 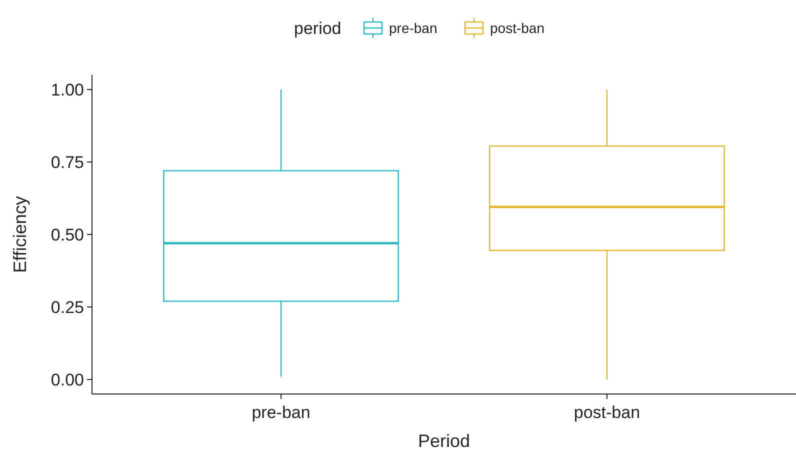 What do you see at coordinates (67, 380) in the screenshot?
I see `y-tick-label: 0.00` at bounding box center [67, 380].